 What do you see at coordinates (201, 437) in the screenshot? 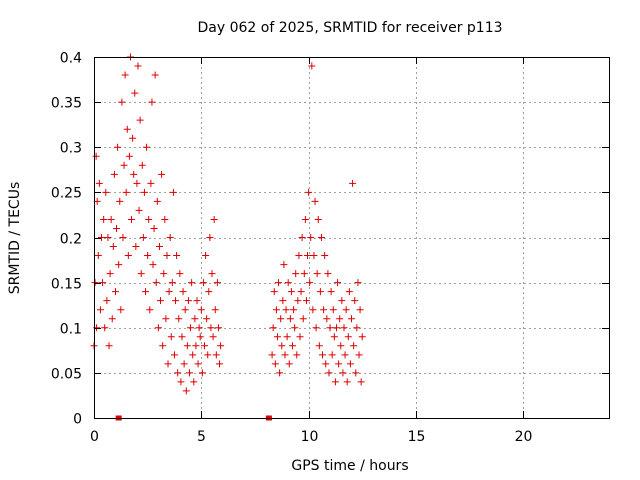
I see `x-tick-label: 5` at bounding box center [201, 437].